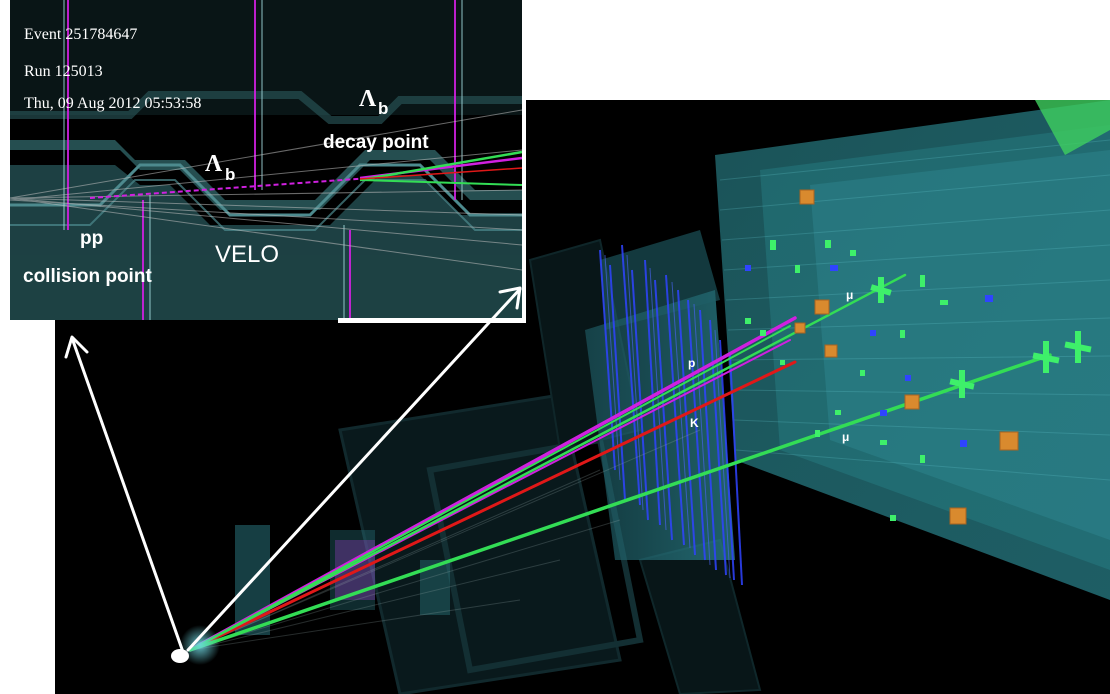 The height and width of the screenshot is (694, 1110). What do you see at coordinates (127, 495) in the screenshot?
I see `arrow-to-inset-left` at bounding box center [127, 495].